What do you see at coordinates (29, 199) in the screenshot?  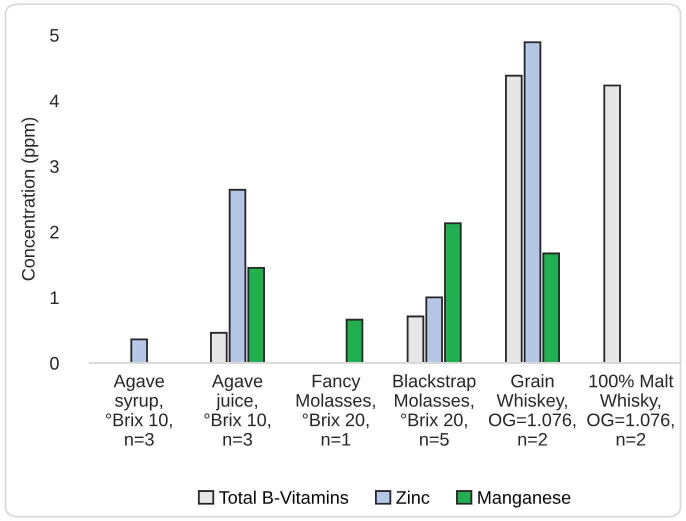 I see `y-axis-title: Concentration (ppm)` at bounding box center [29, 199].